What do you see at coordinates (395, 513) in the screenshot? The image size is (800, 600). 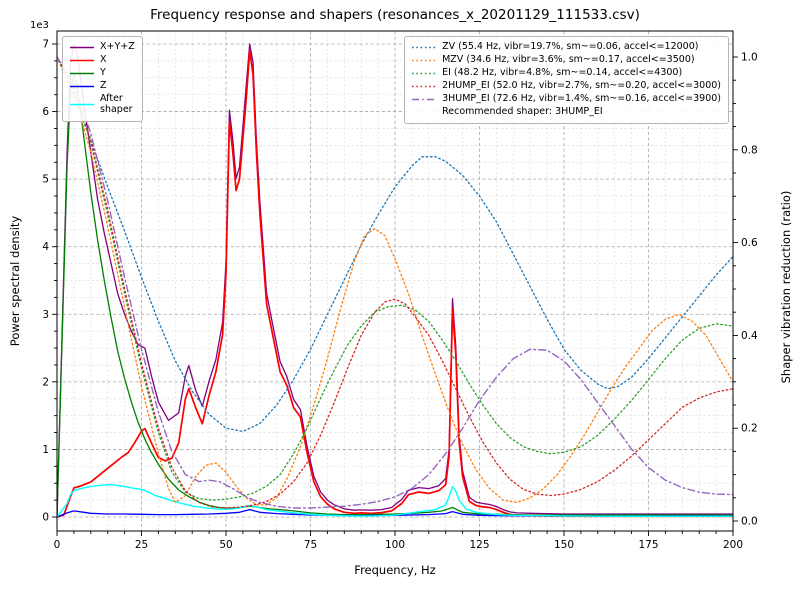 I see `series-Z` at bounding box center [395, 513].